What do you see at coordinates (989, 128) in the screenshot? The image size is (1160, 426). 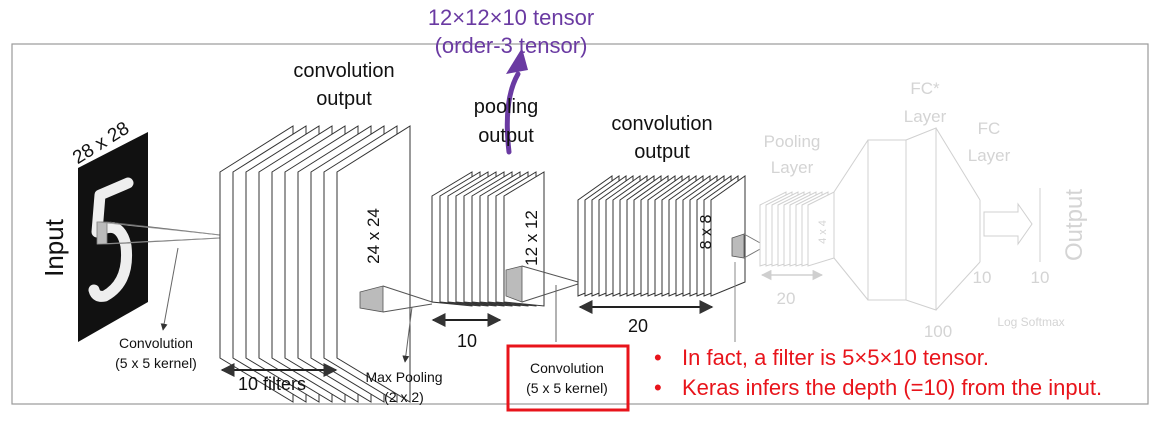 I see `fc2-label-line1: FC` at bounding box center [989, 128].